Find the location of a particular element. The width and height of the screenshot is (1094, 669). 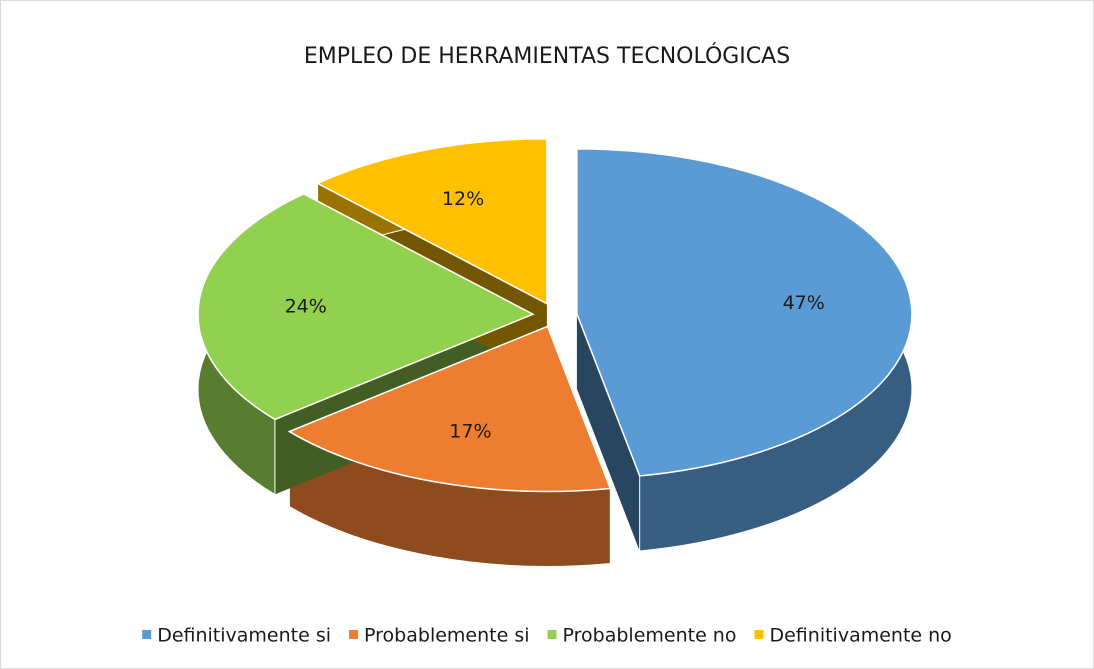

slice-side is located at coordinates (608, 432).